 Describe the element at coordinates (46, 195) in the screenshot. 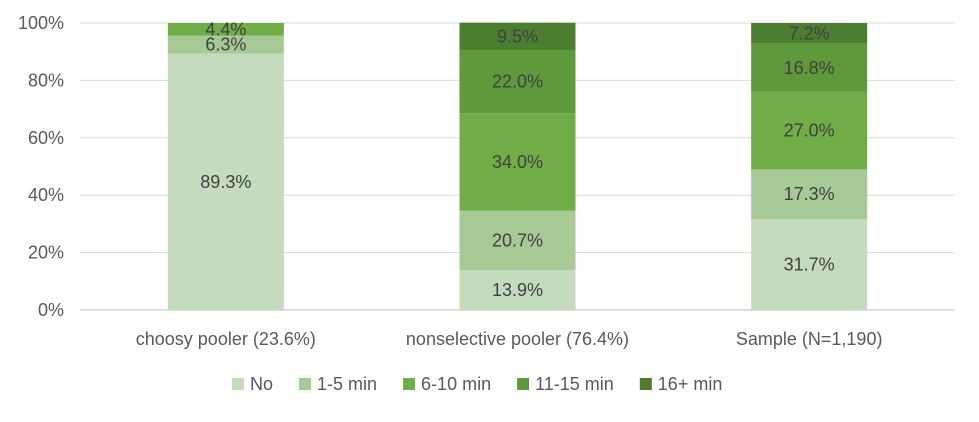

I see `y-tick-label: 40%` at that location.